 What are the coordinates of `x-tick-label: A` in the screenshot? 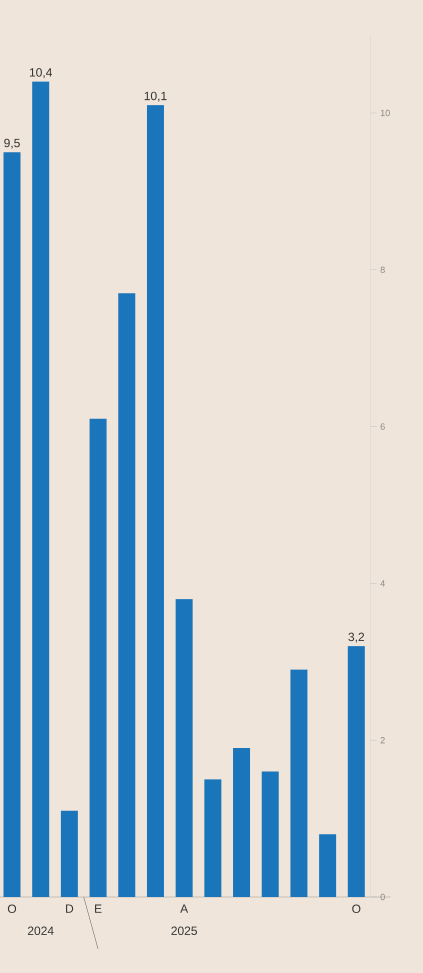 It's located at (184, 908).